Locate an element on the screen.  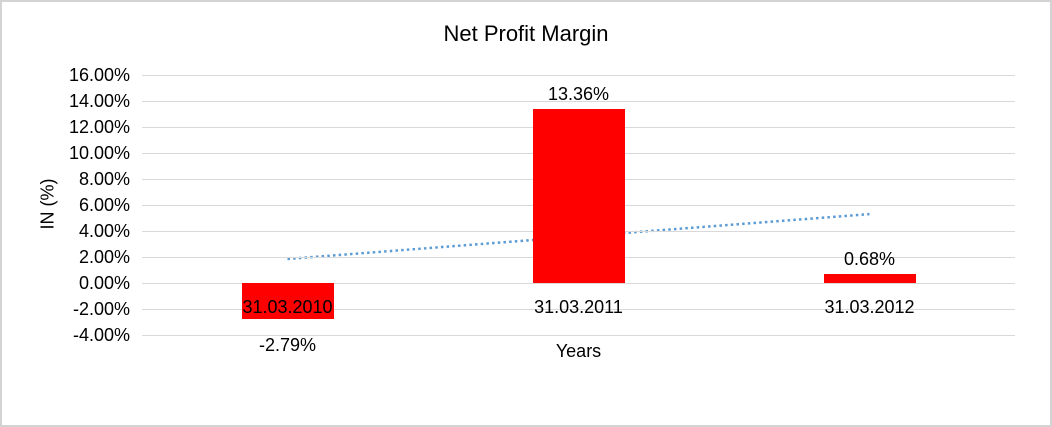
y-axis-tick-label: 6.00% is located at coordinates (104, 205).